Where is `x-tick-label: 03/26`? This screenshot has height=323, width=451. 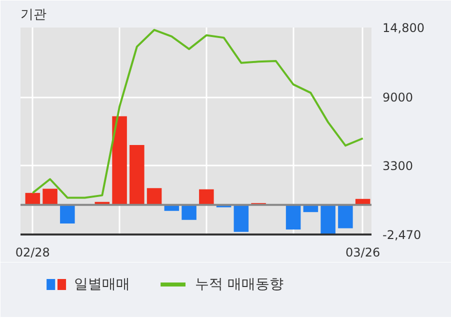 x-tick-label: 03/26 is located at coordinates (363, 253).